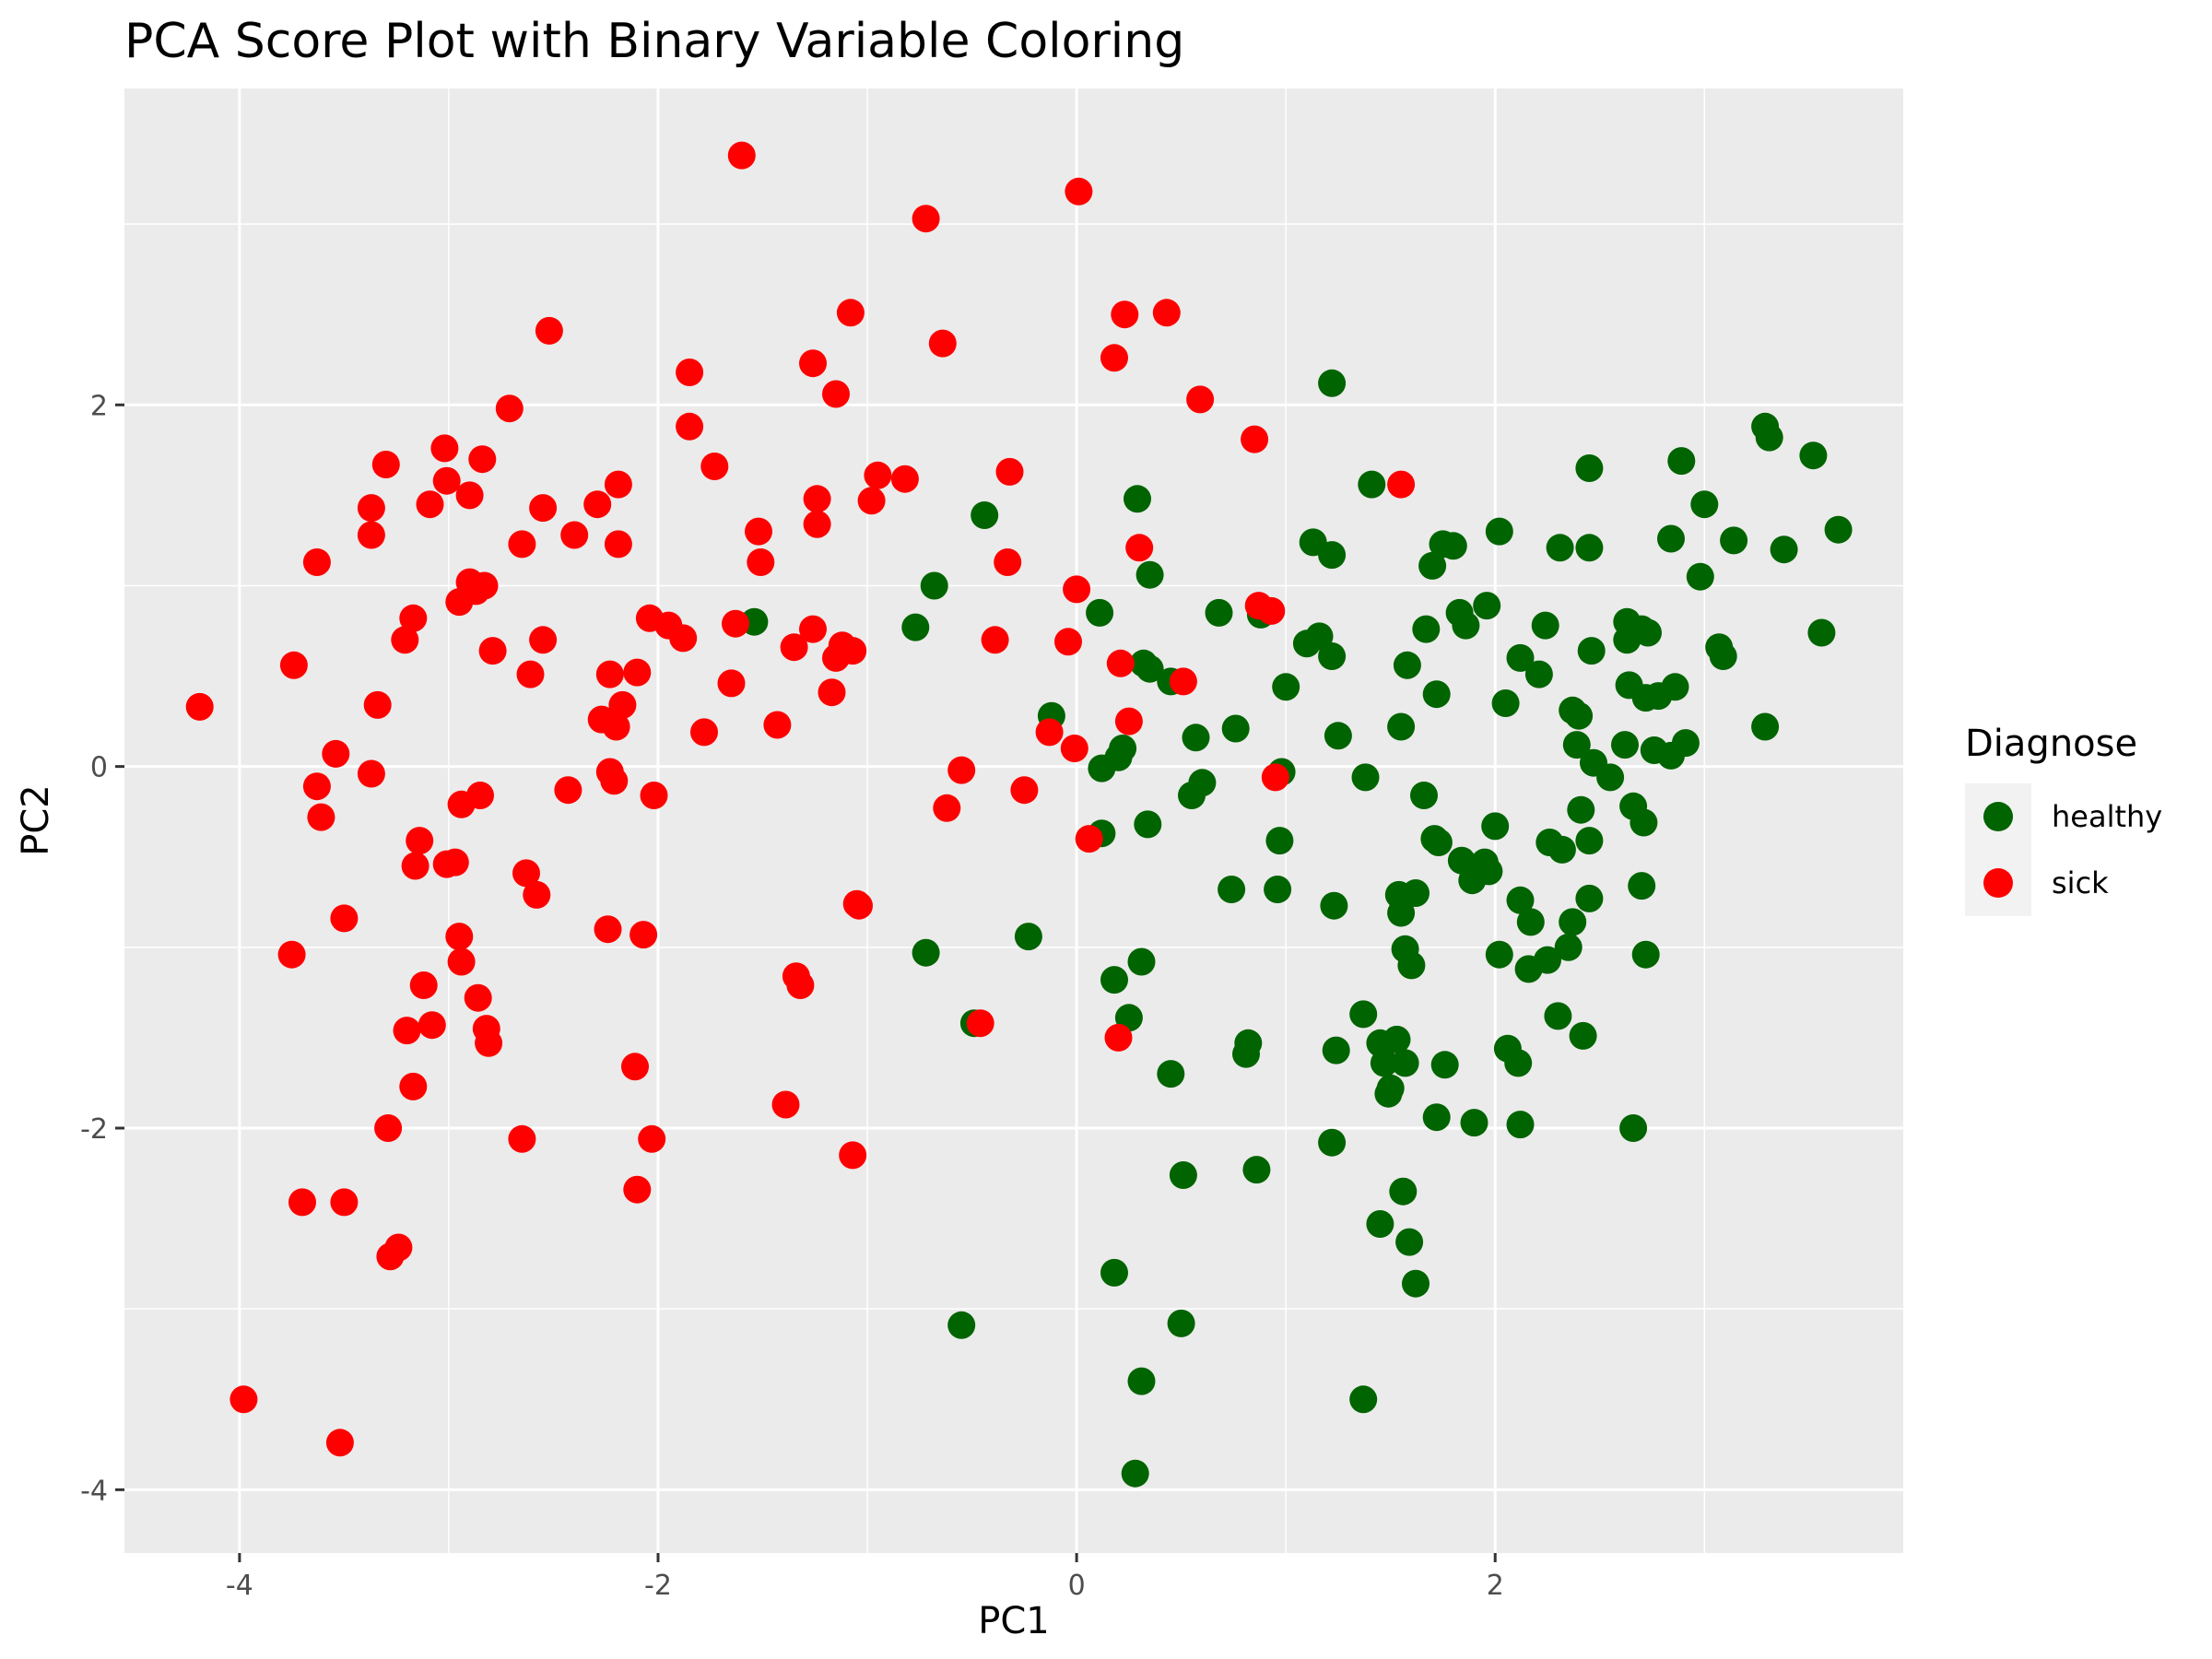 This screenshot has width=2212, height=1659. What do you see at coordinates (2063, 819) in the screenshot?
I see `legend: Diagnose healthy sick` at bounding box center [2063, 819].